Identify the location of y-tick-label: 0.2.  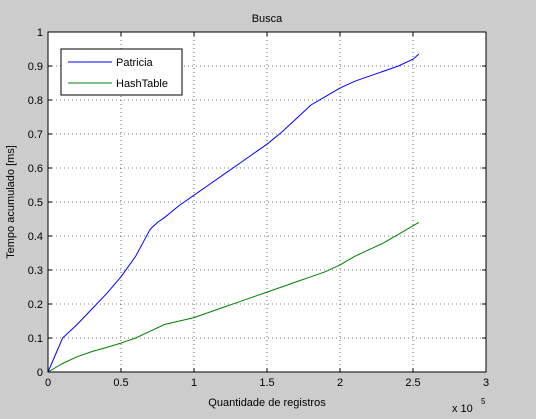
(35, 305).